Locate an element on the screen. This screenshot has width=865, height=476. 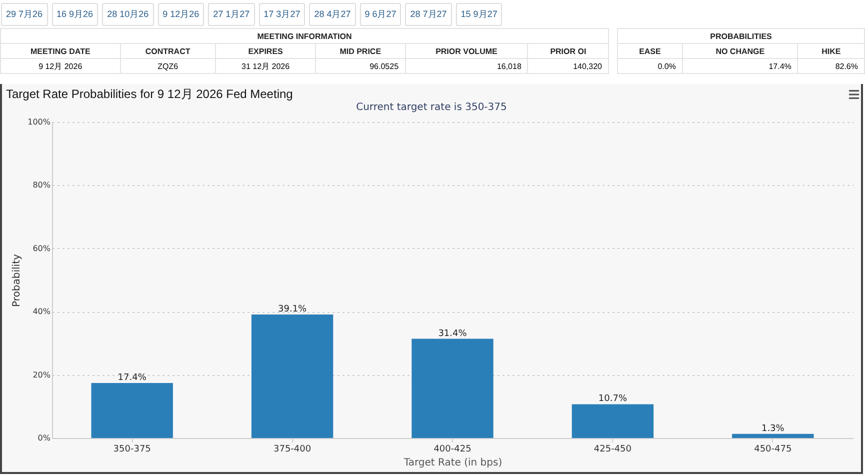
text: 0.0% is located at coordinates (650, 66).